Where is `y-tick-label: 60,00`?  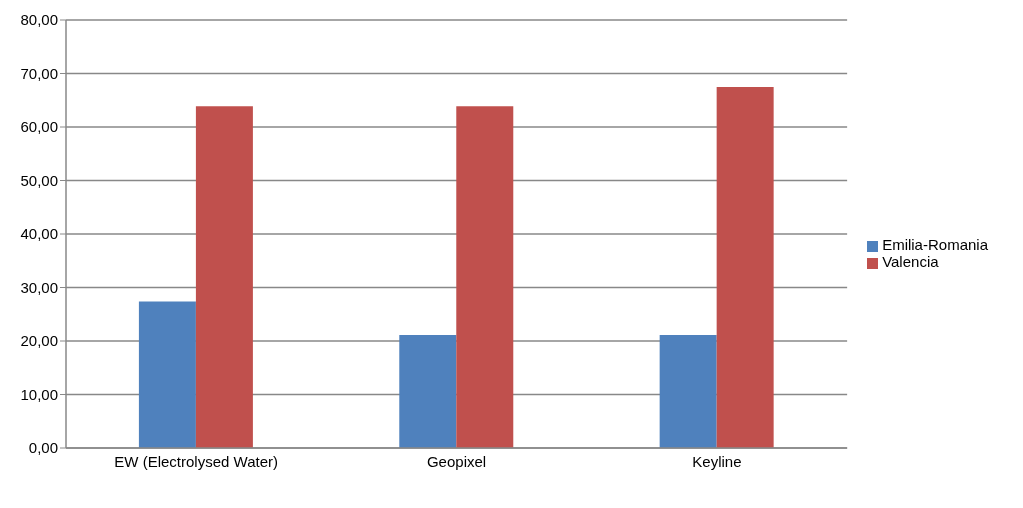 y-tick-label: 60,00 is located at coordinates (39, 127).